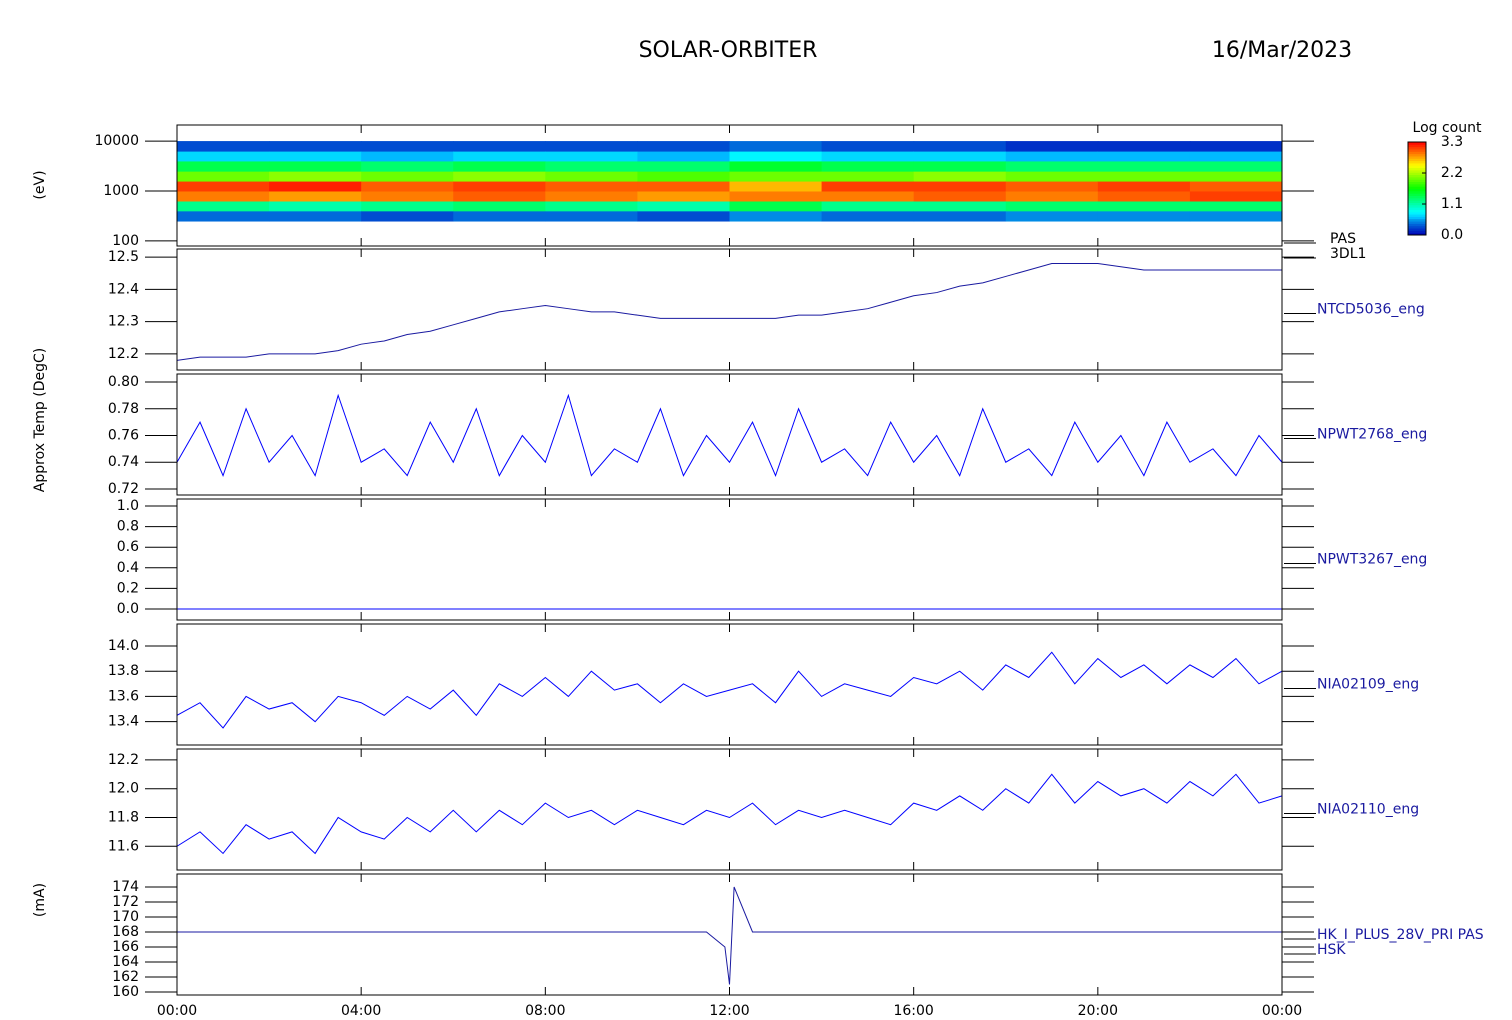 The height and width of the screenshot is (1020, 1512). Describe the element at coordinates (1452, 235) in the screenshot. I see `colorbar-tick-label: 0.0` at that location.